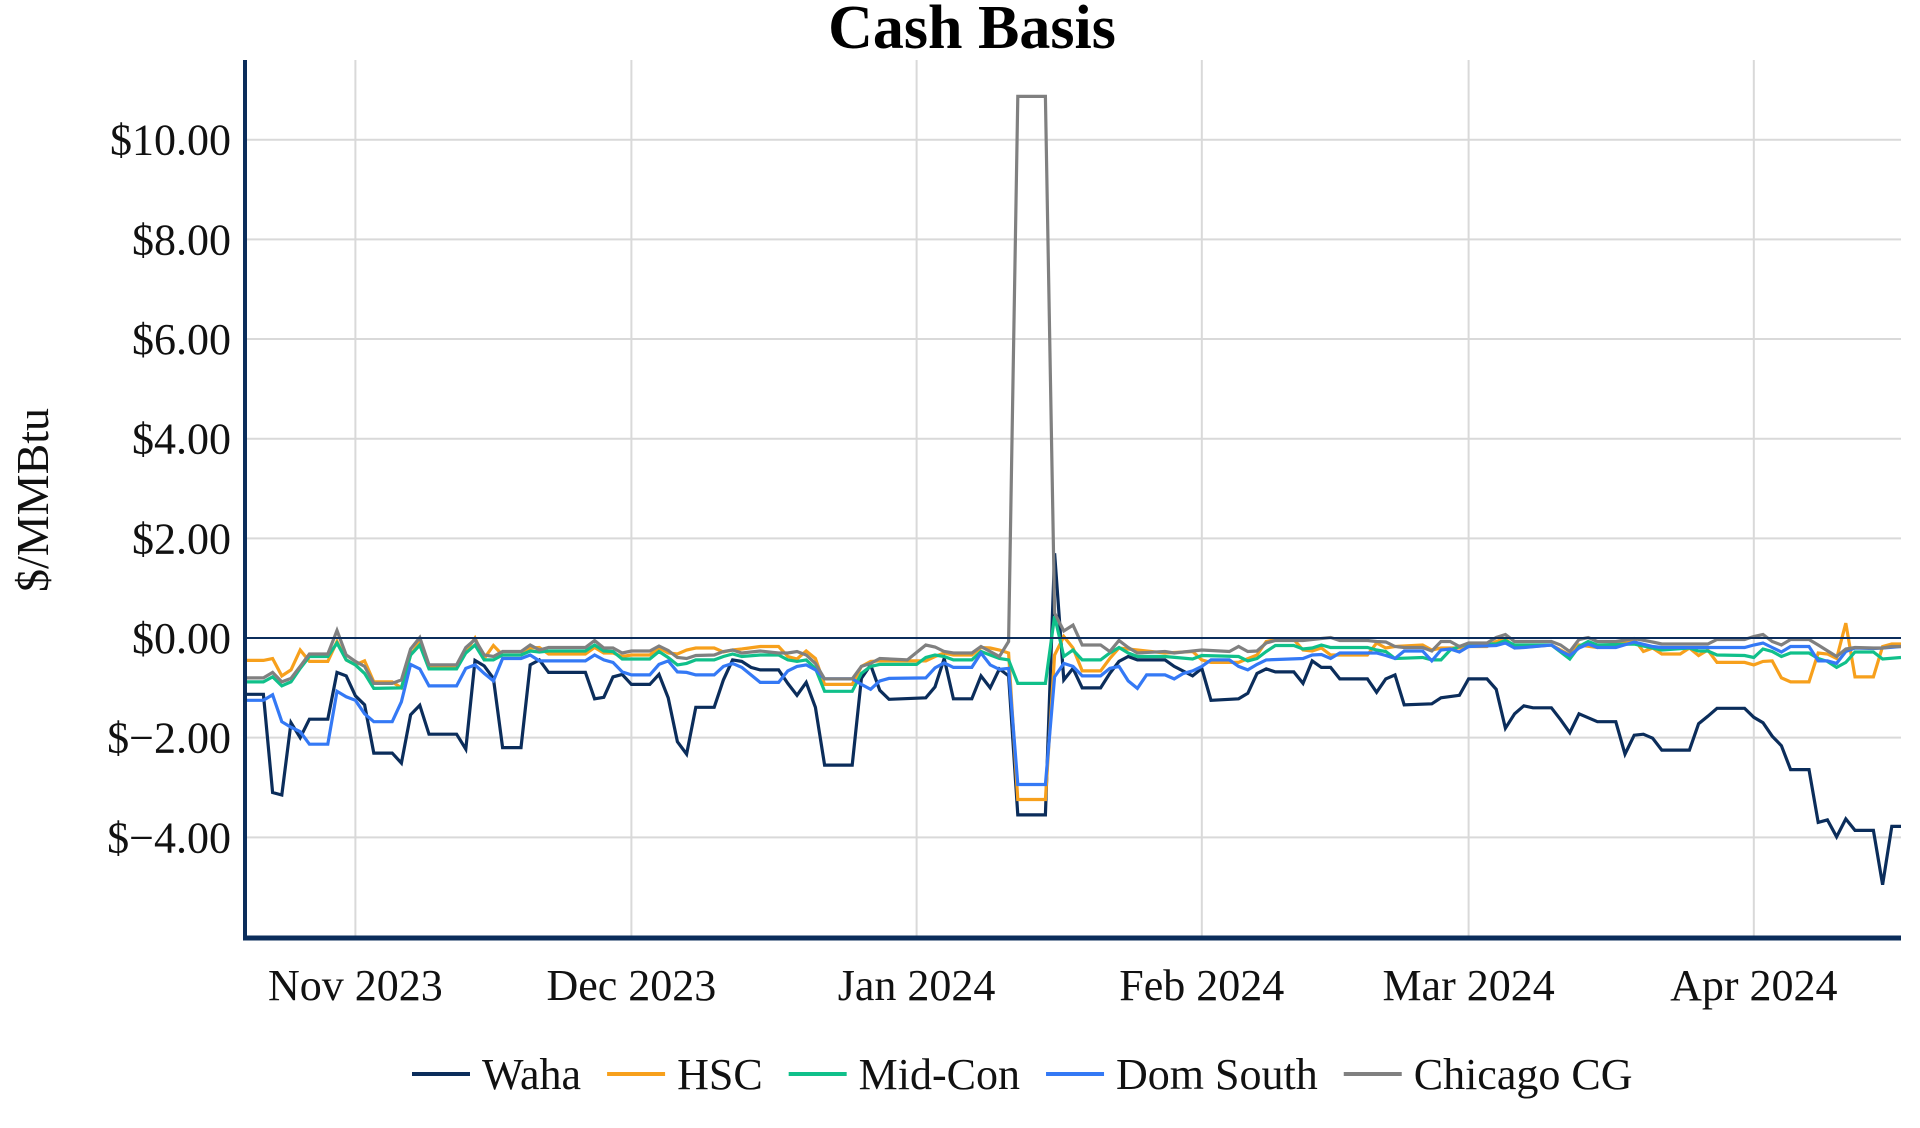 This screenshot has width=1920, height=1128. Describe the element at coordinates (181, 538) in the screenshot. I see `y-tick-label: $2.00` at that location.